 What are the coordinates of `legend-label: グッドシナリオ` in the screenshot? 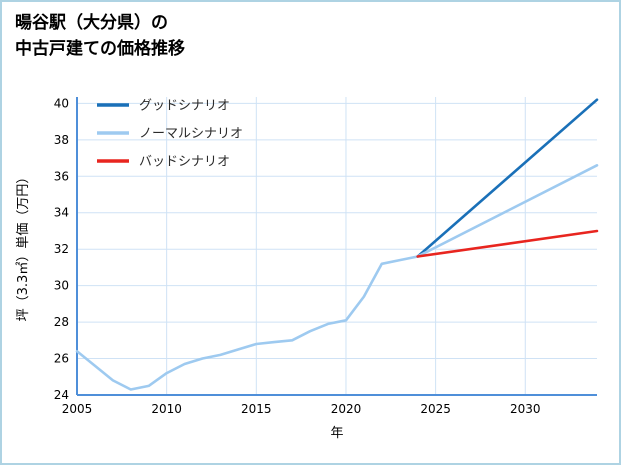 It's located at (184, 106).